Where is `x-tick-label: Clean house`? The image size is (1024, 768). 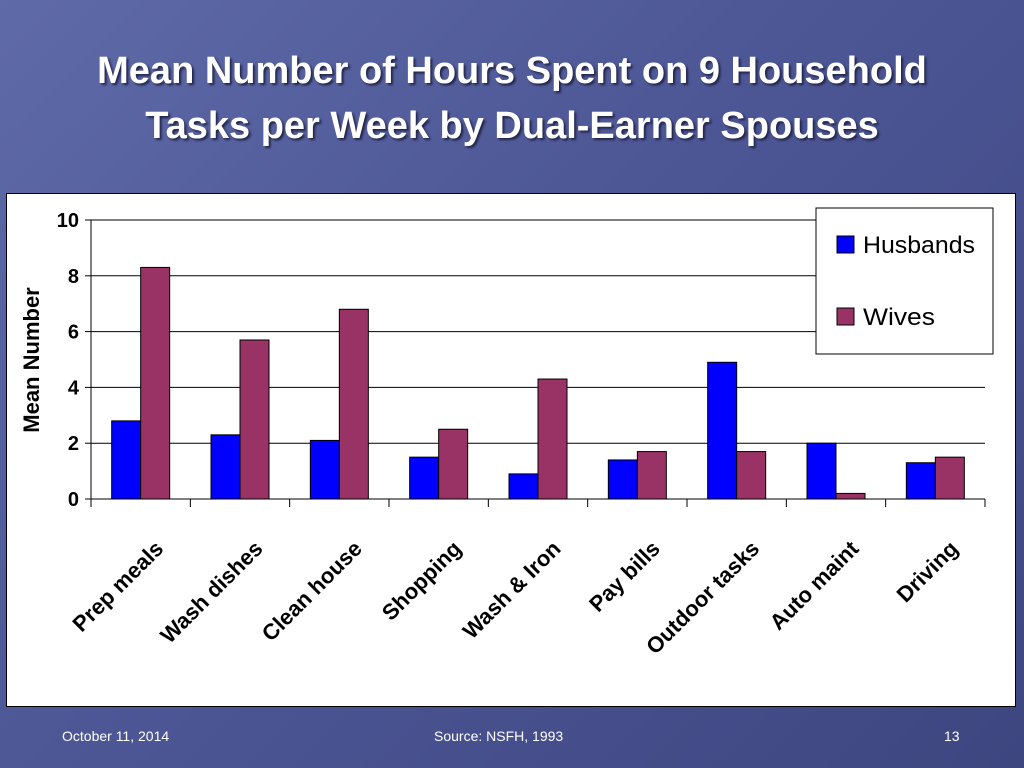 x-tick-label: Clean house is located at coordinates (312, 591).